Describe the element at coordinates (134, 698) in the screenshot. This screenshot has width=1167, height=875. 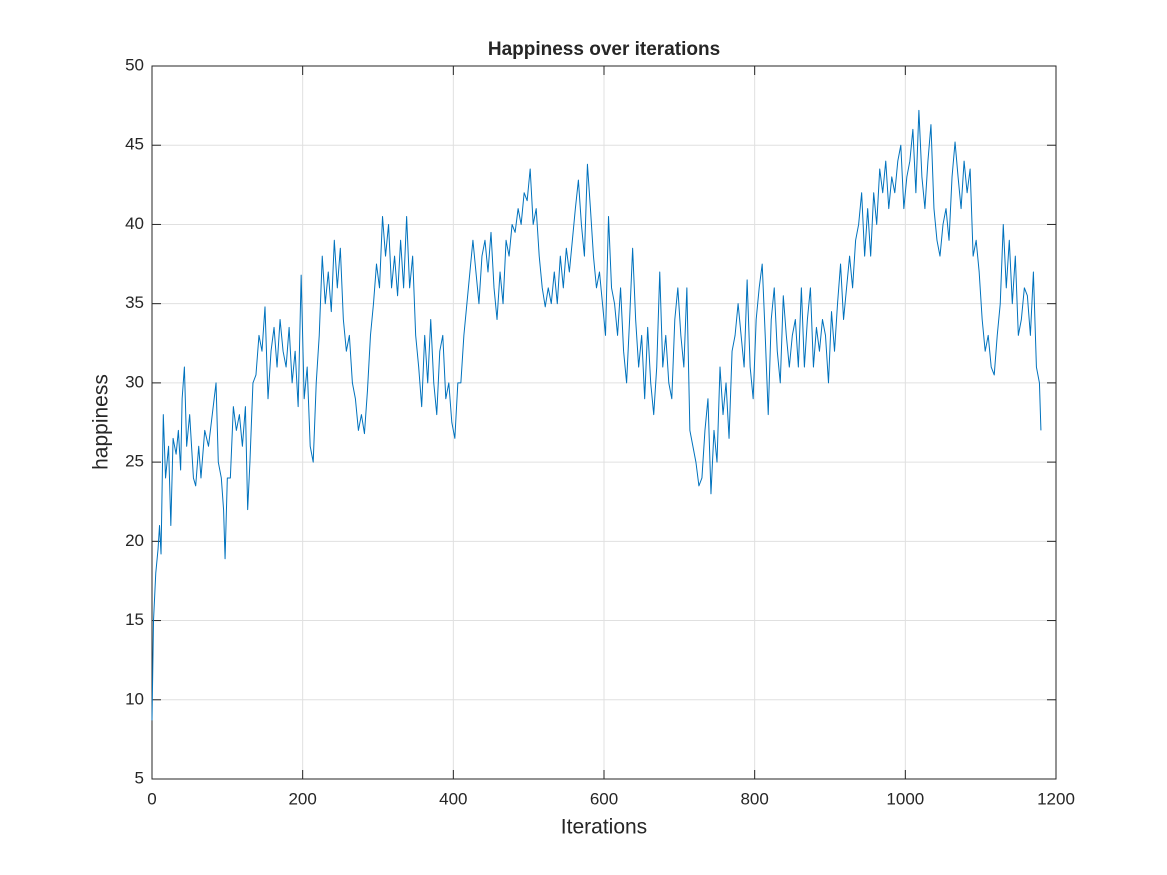
I see `y-tick-label: 10` at that location.